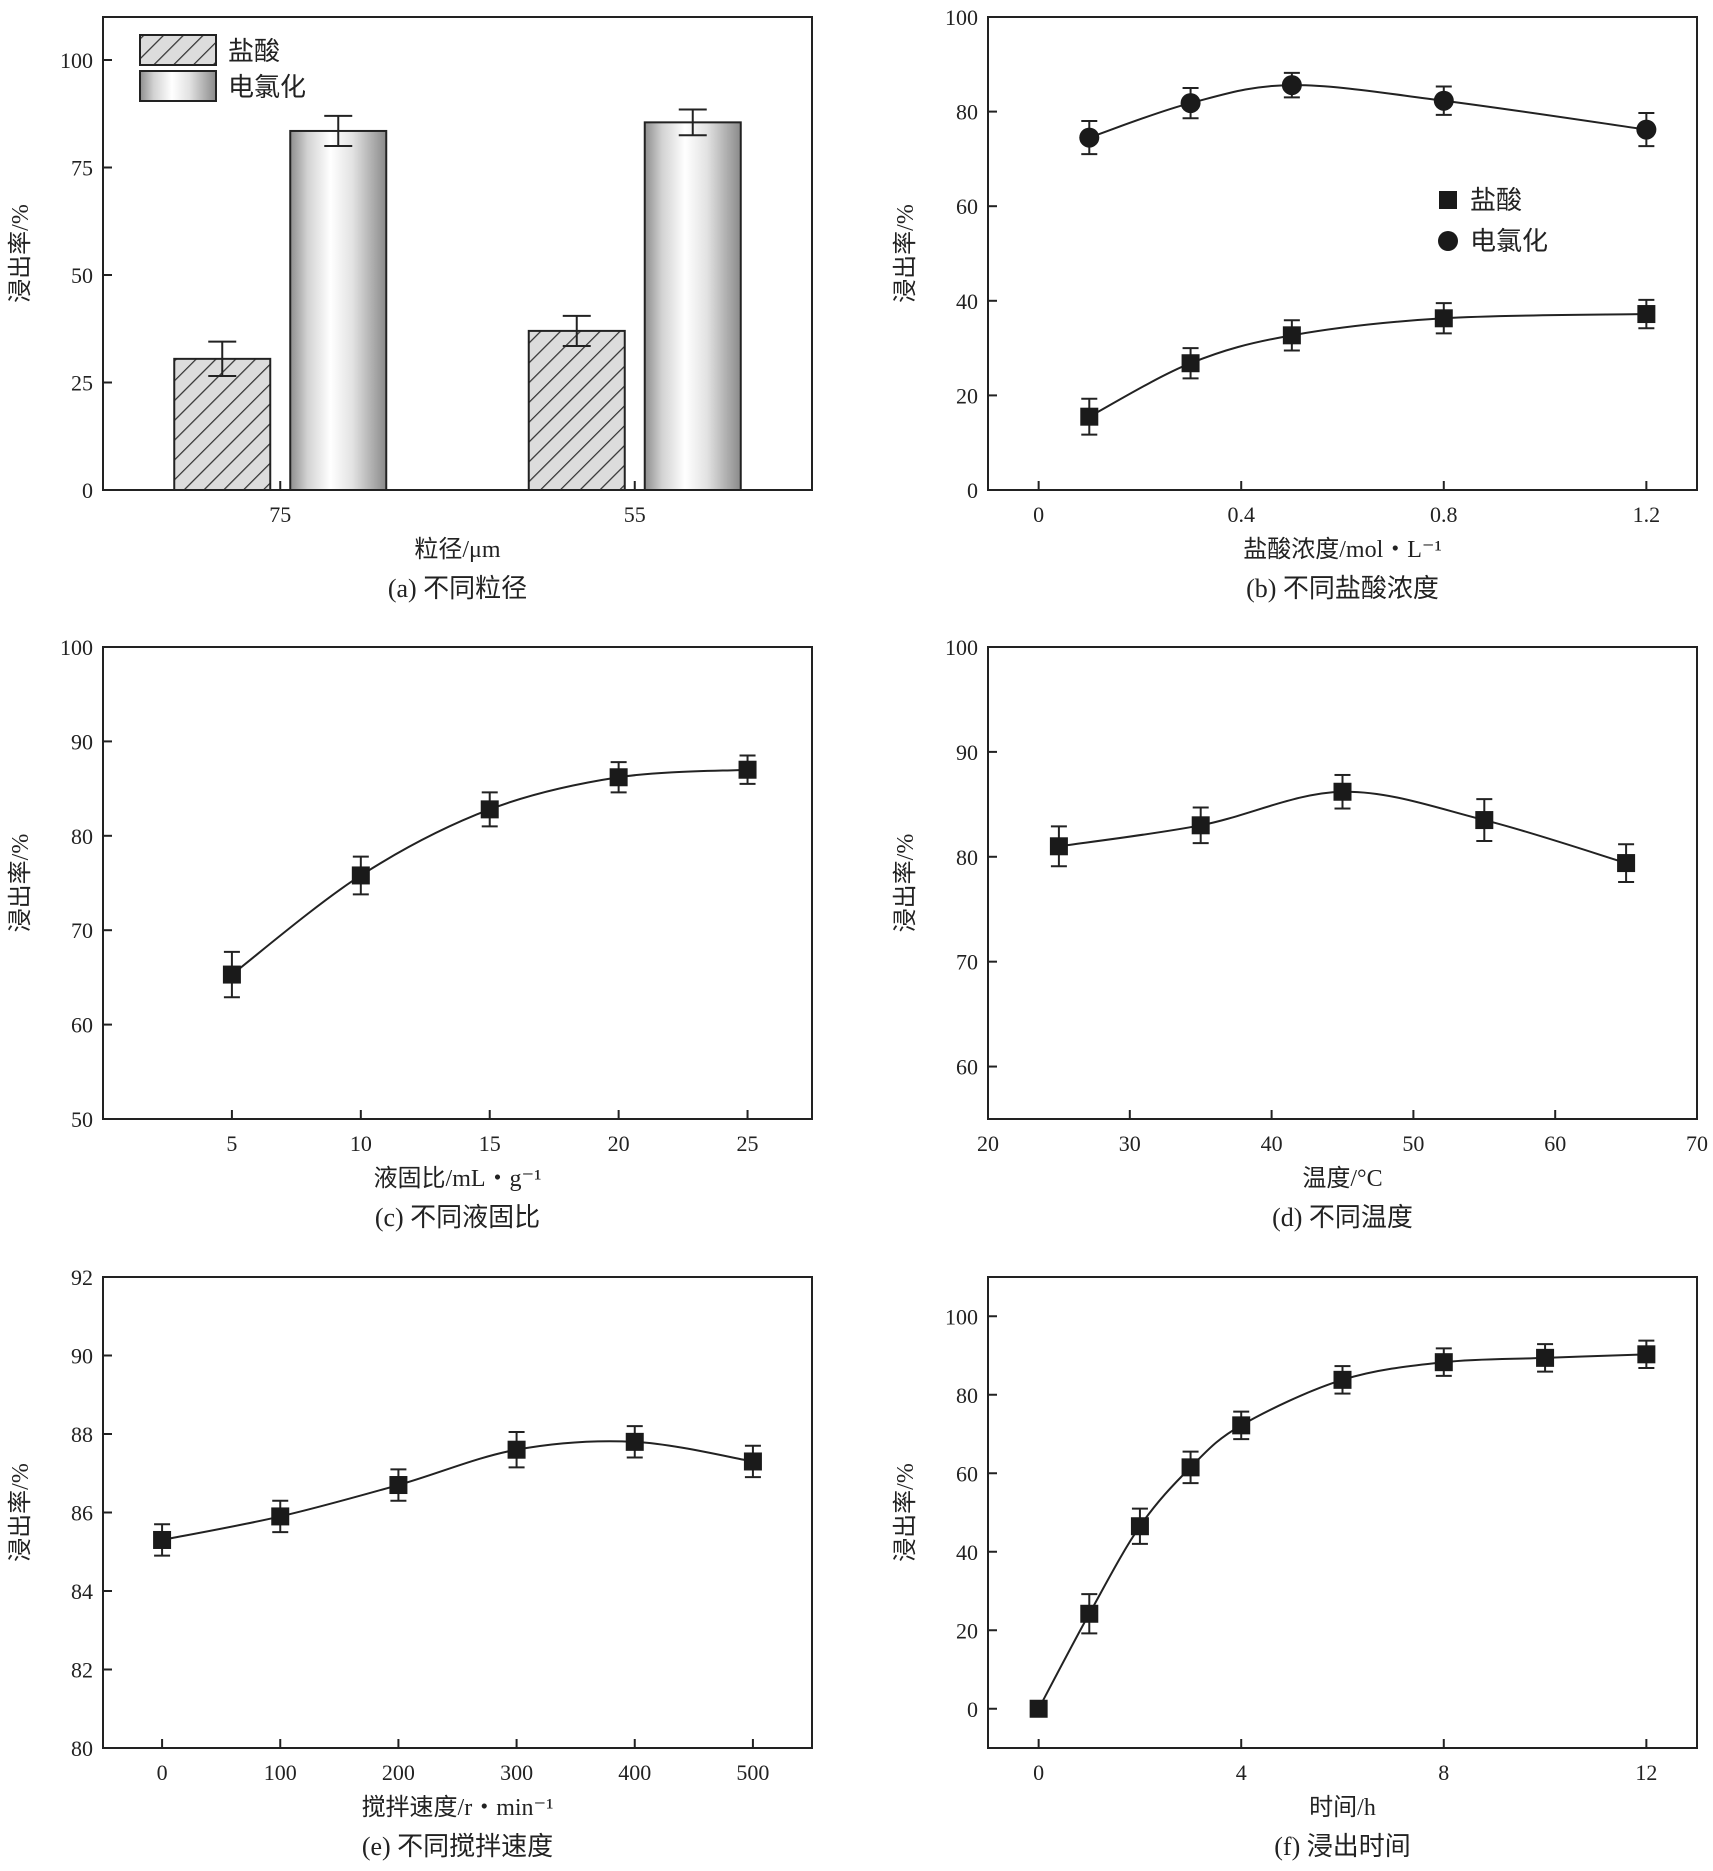  What do you see at coordinates (1448, 241) in the screenshot?
I see `legend-marker-circle` at bounding box center [1448, 241].